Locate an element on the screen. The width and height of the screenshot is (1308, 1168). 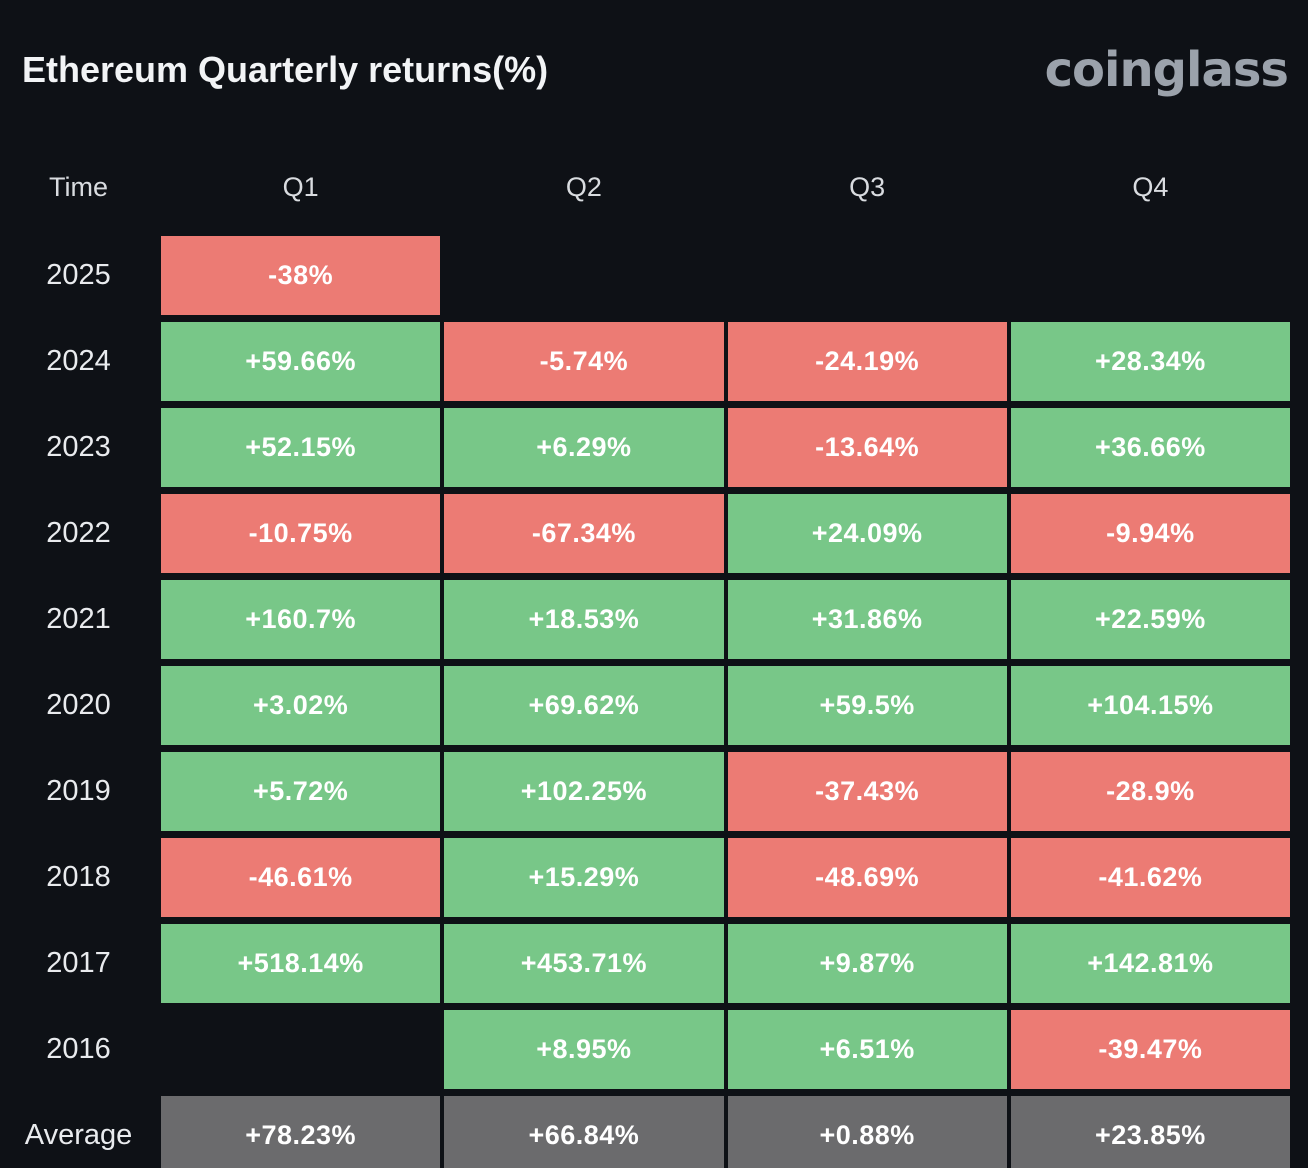
empty-cell-2025-q4 is located at coordinates (1150, 275).